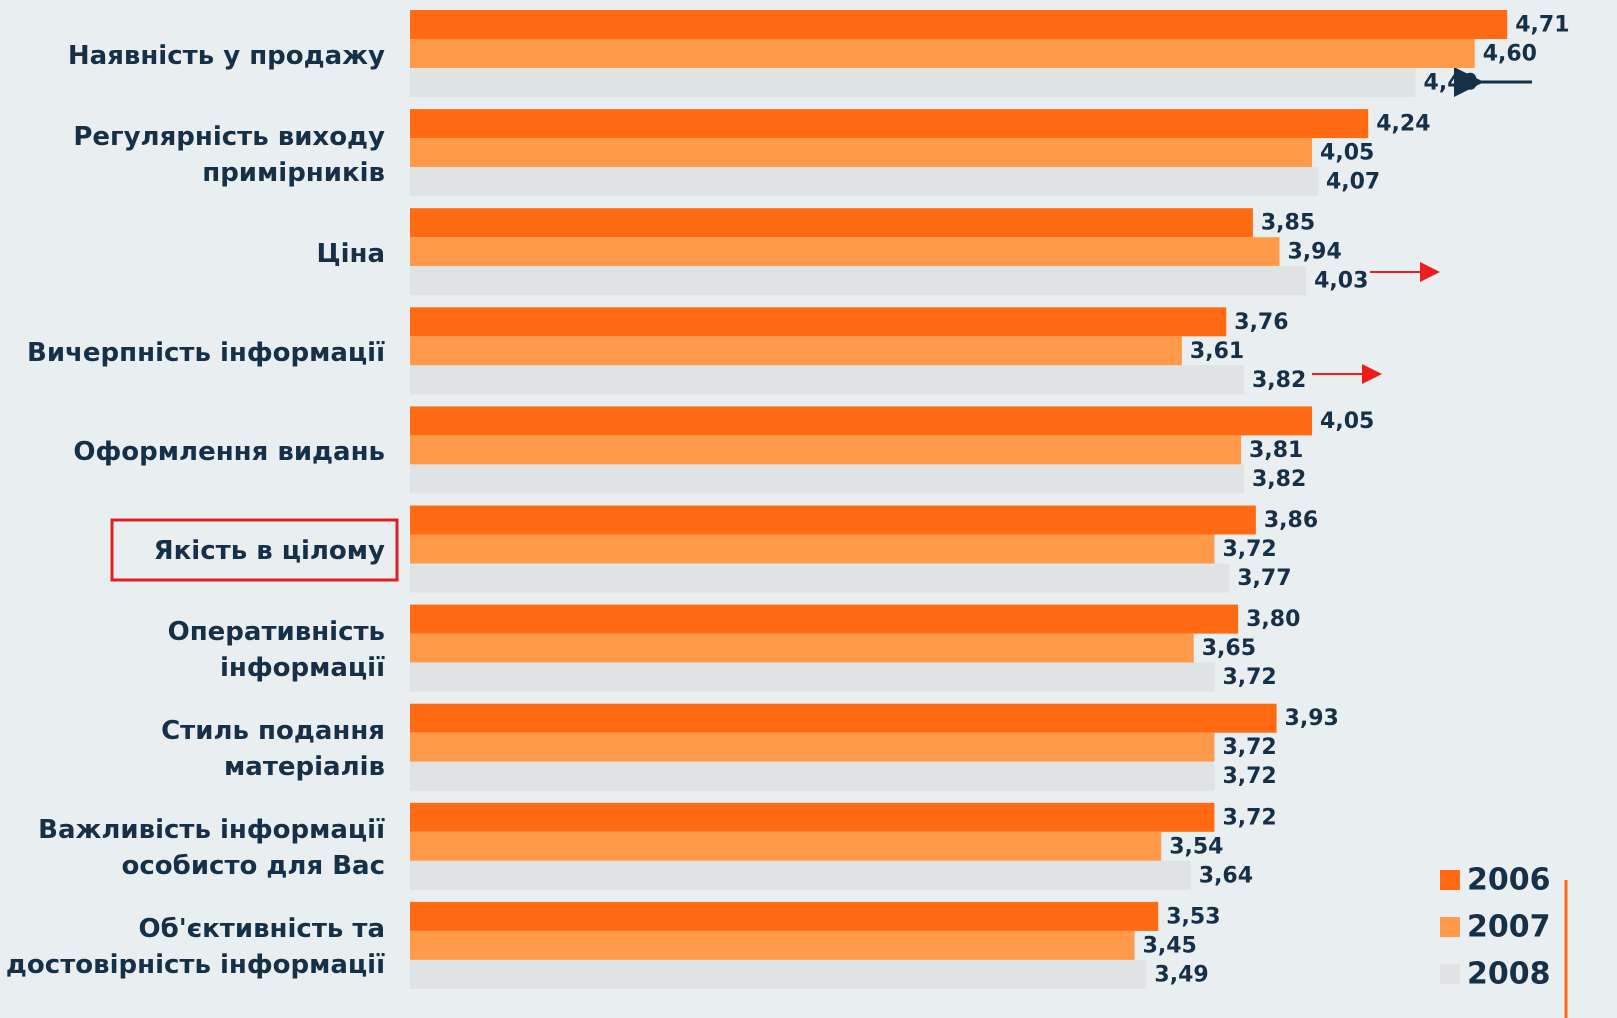 This screenshot has width=1617, height=1018. What do you see at coordinates (1510, 54) in the screenshot?
I see `value-label: 4,60` at bounding box center [1510, 54].